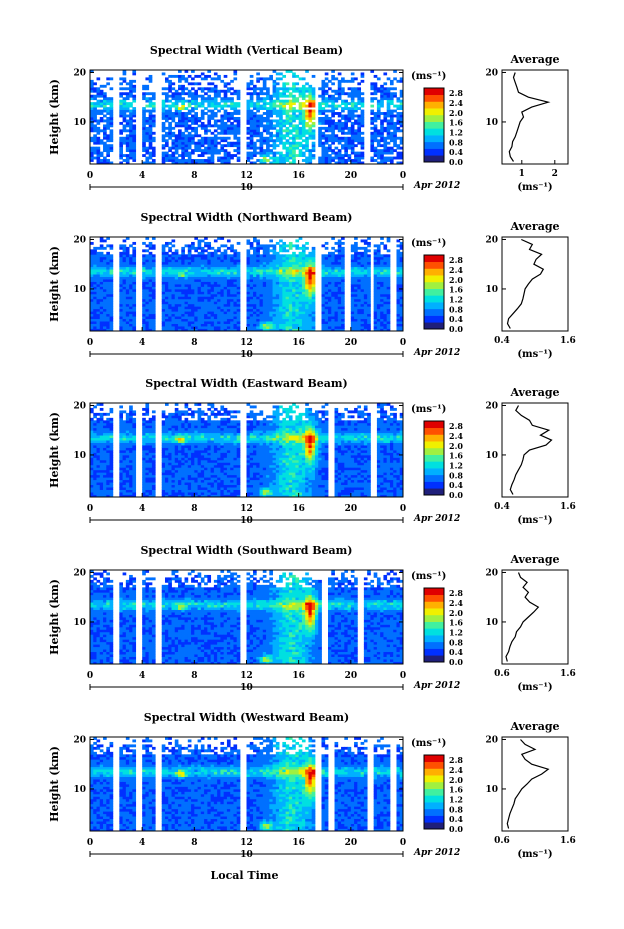 The height and width of the screenshot is (929, 624). Describe the element at coordinates (434, 139) in the screenshot. I see `colorbar-swatch` at that location.